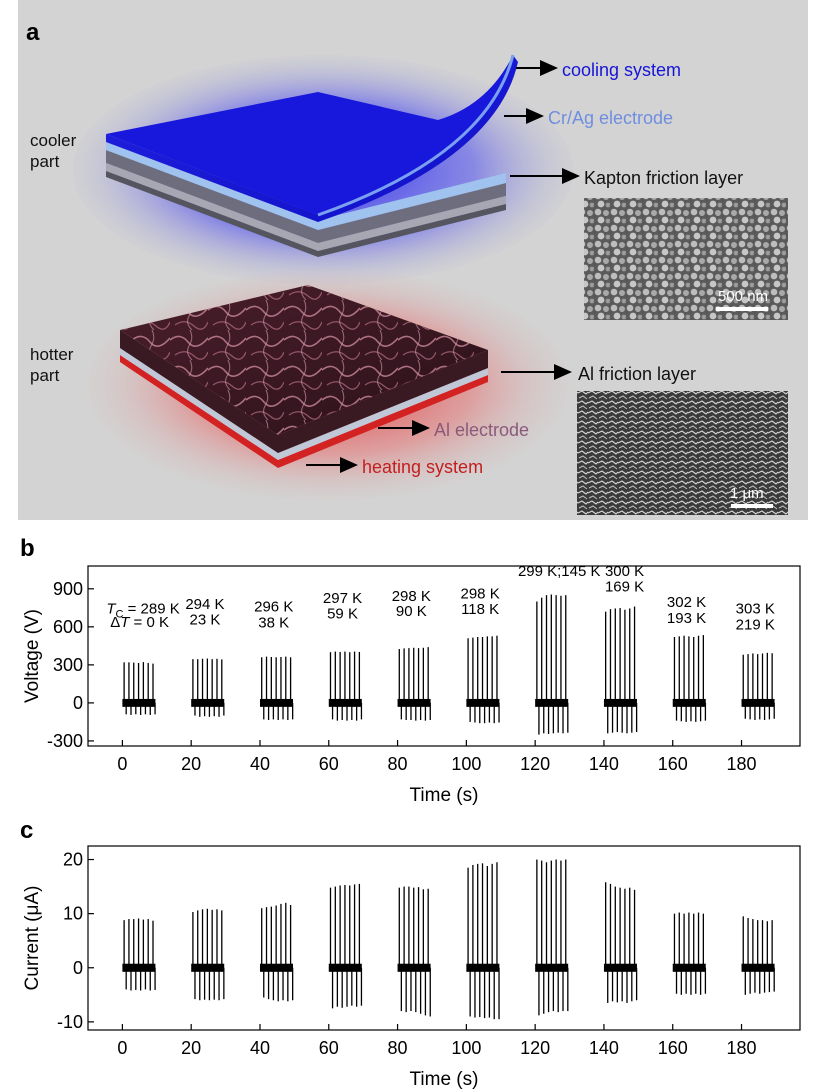  I want to click on annotation-label: 294 K, so click(204, 604).